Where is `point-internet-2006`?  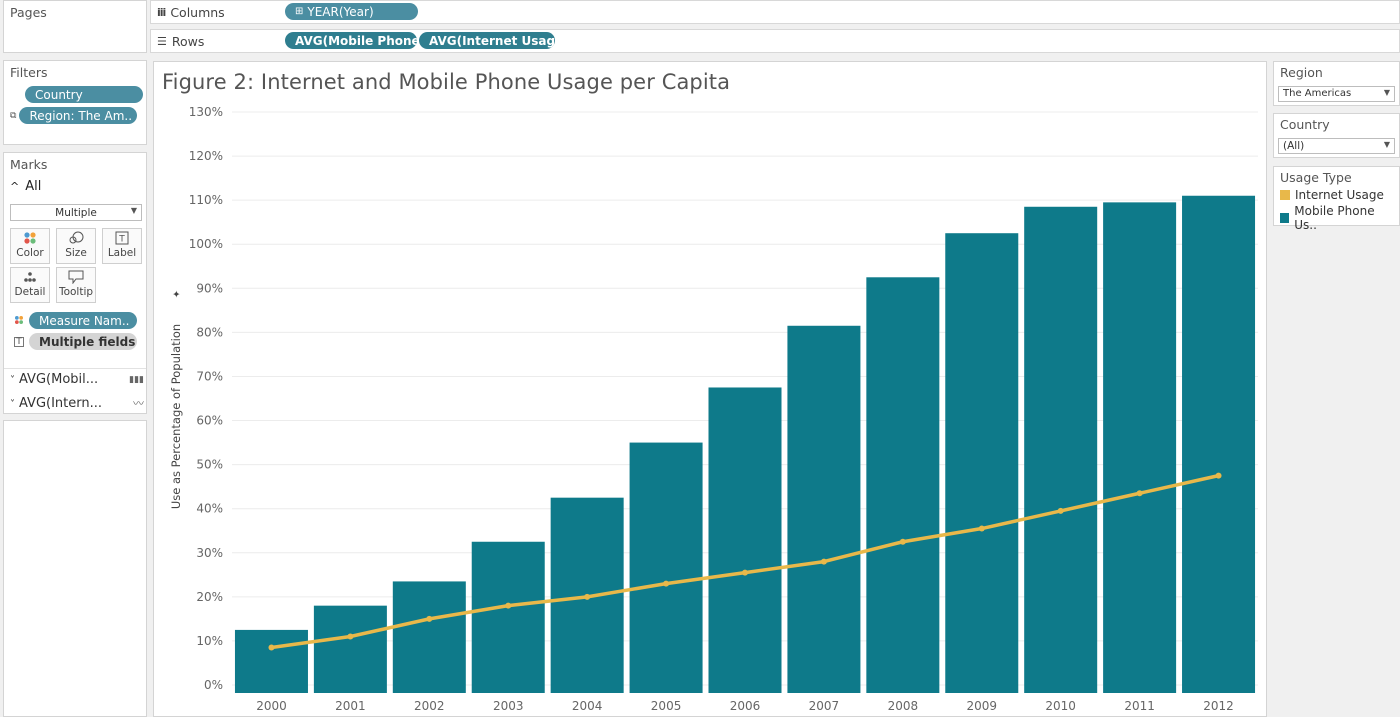
point-internet-2006 is located at coordinates (745, 572).